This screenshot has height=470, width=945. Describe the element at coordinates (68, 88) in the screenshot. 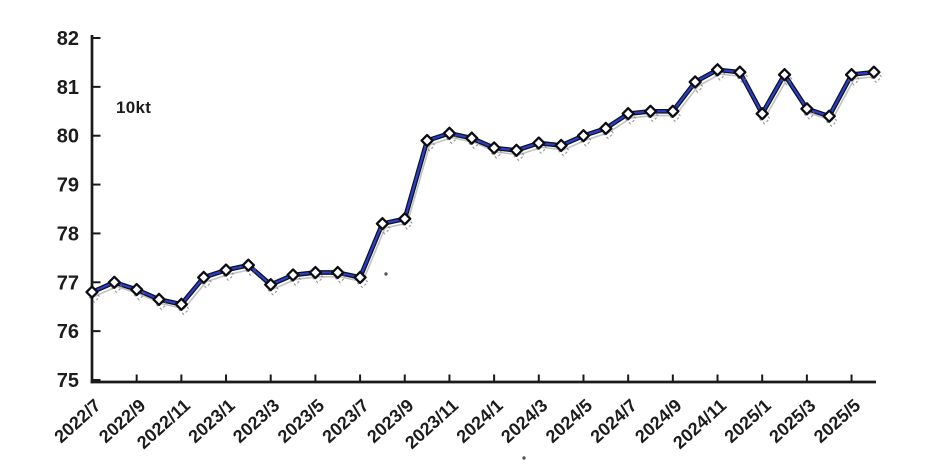

I see `y-tick-label: 81` at that location.